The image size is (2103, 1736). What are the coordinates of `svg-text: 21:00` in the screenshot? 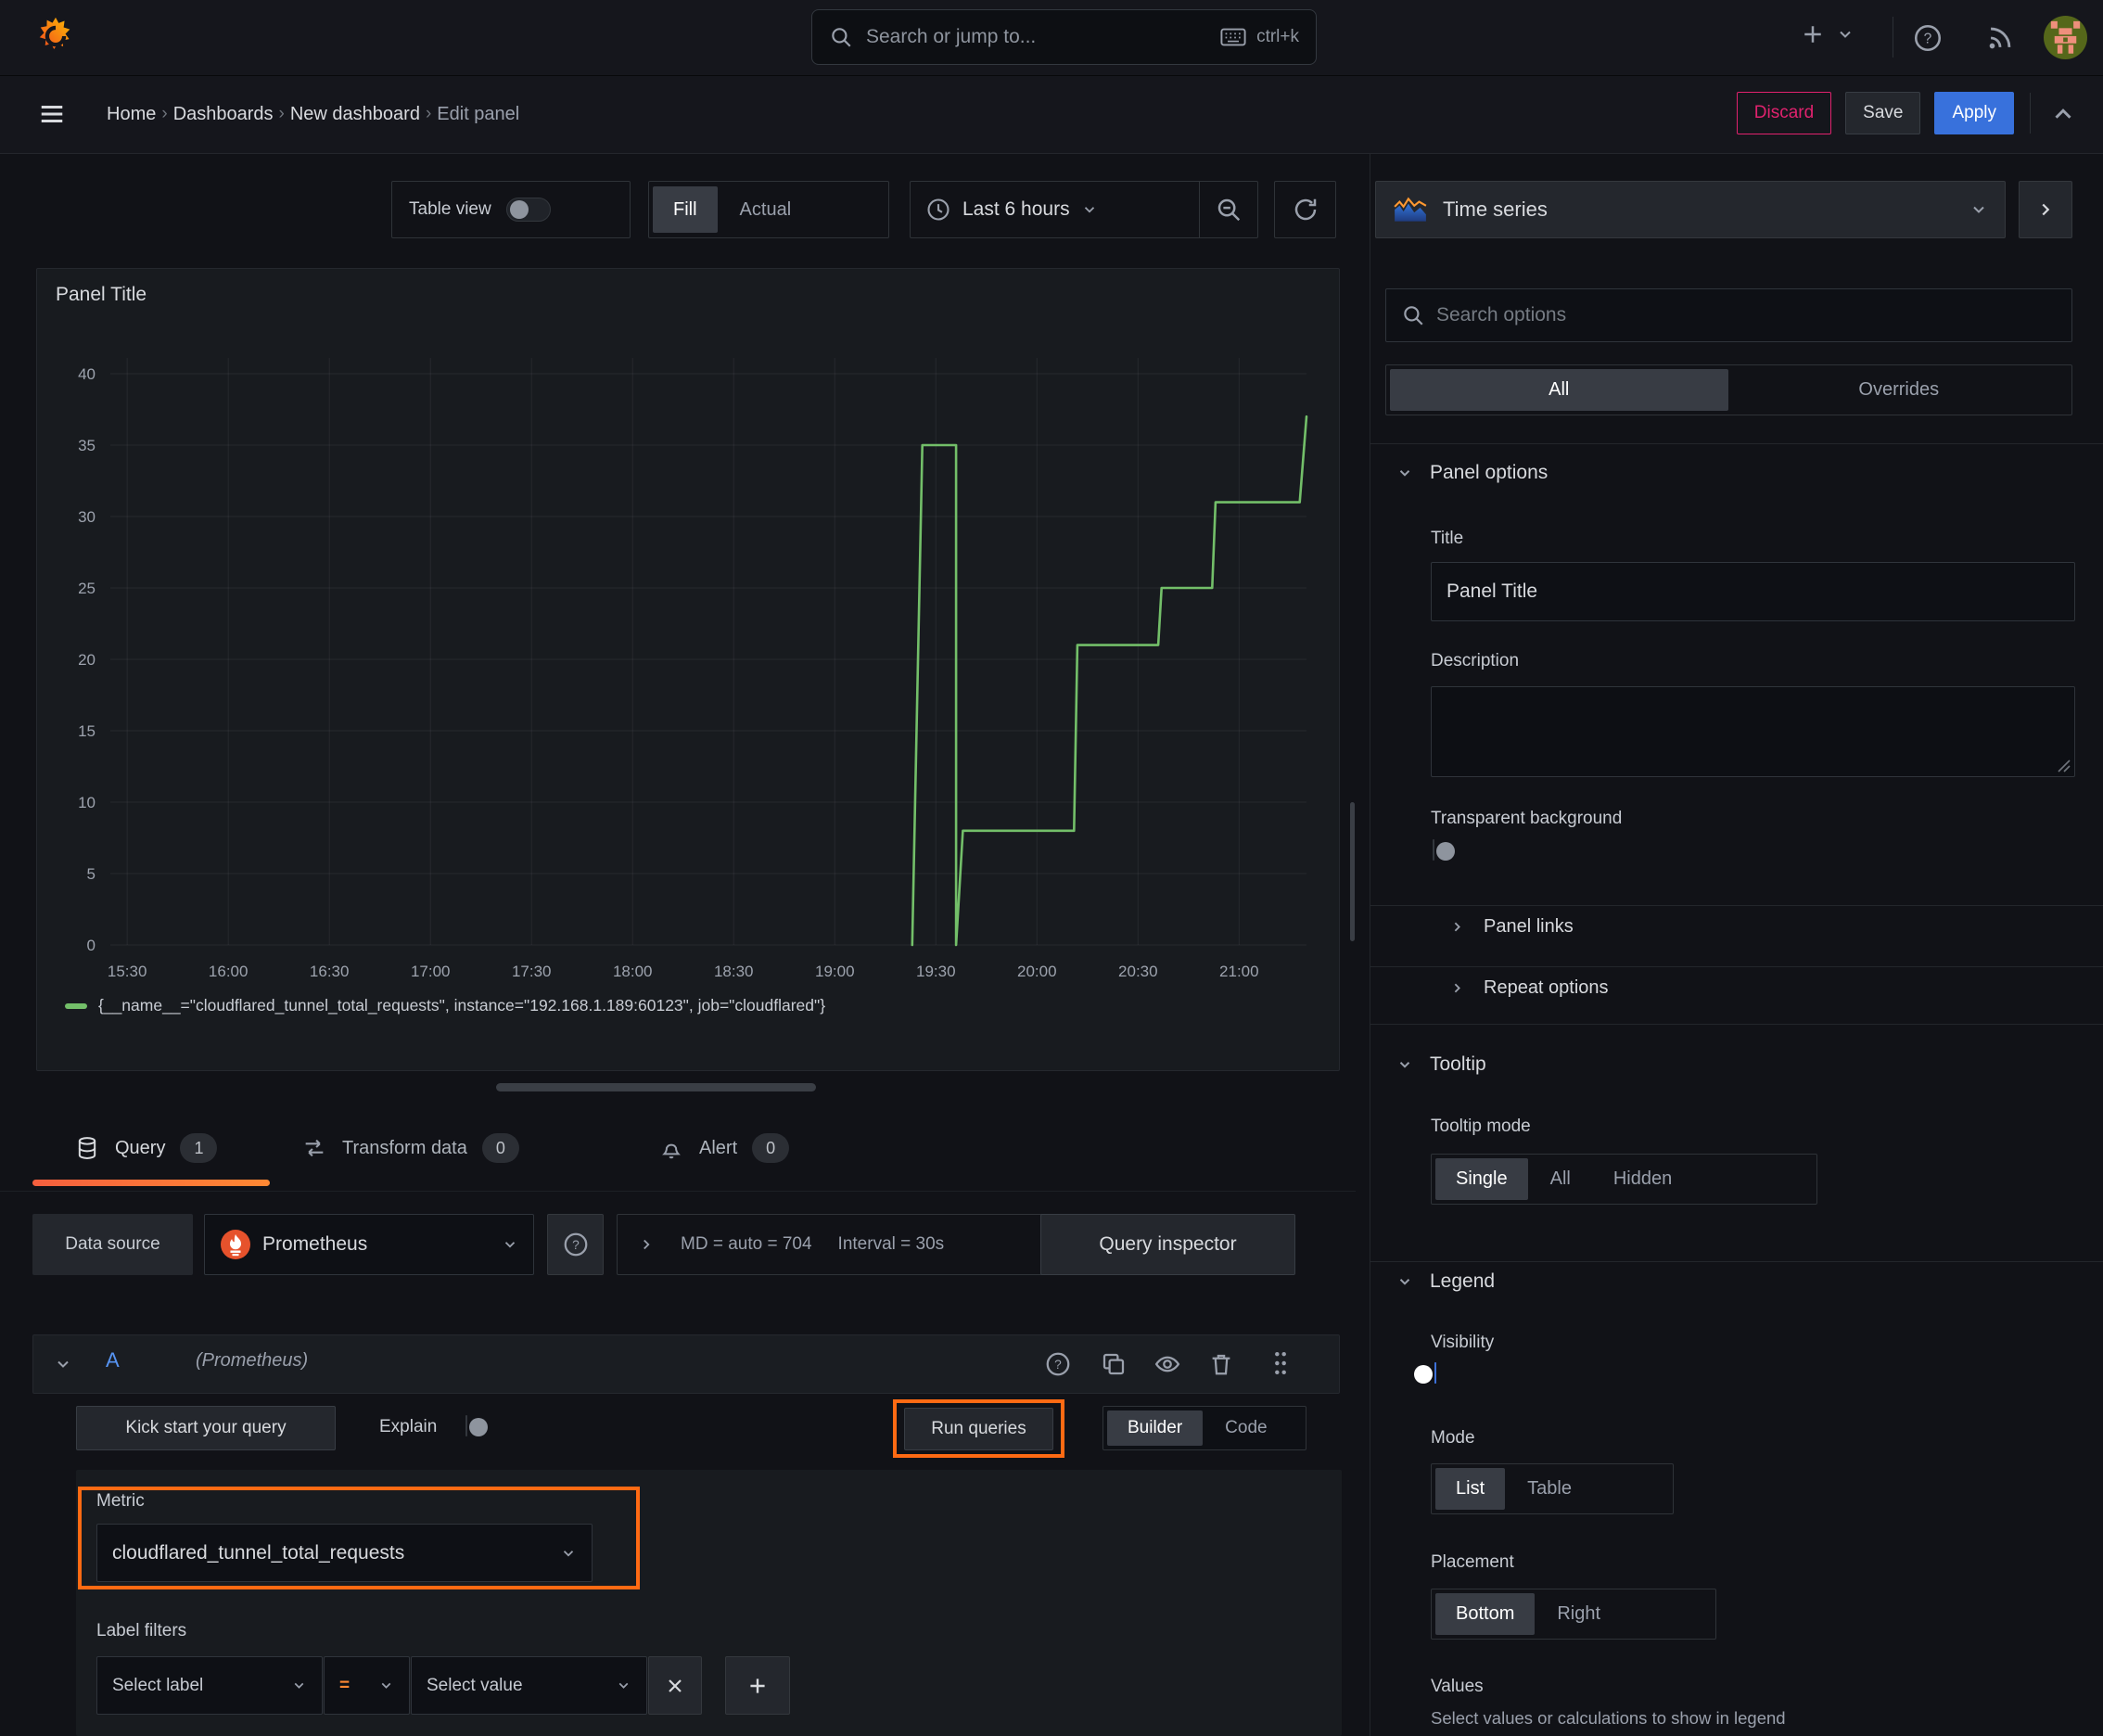 It's located at (1239, 972).